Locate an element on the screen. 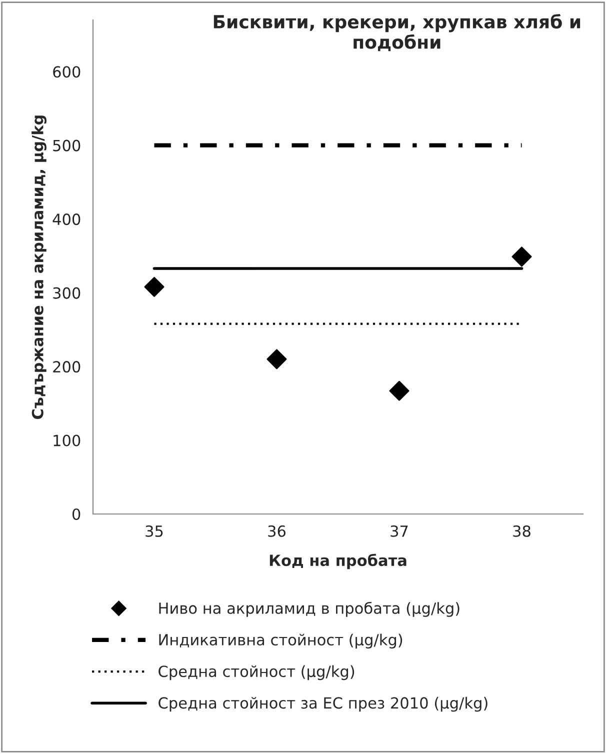 Image resolution: width=606 pixels, height=754 pixels. legend-label: Индикативна стойност (µg/kg) is located at coordinates (280, 641).